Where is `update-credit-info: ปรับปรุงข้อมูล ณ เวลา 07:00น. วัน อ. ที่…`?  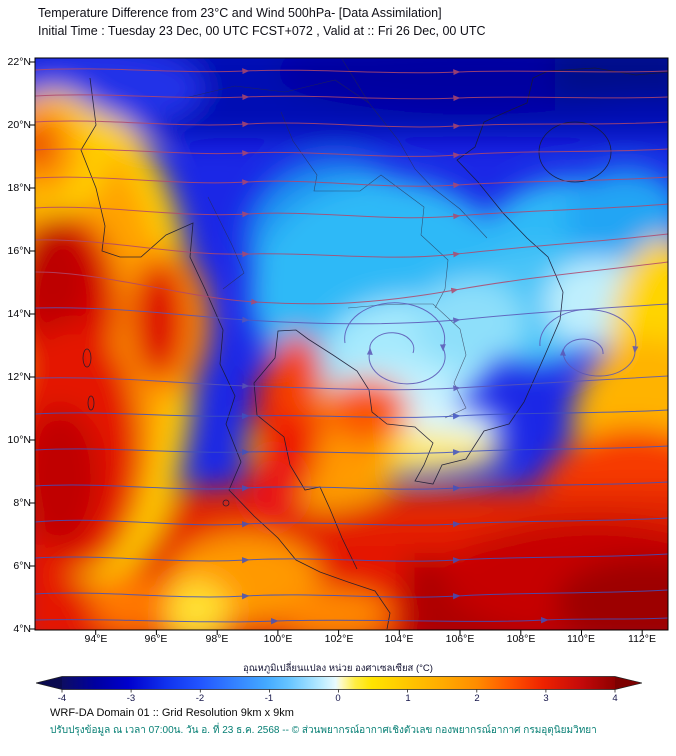 update-credit-info: ปรับปรุงข้อมูล ณ เวลา 07:00น. วัน อ. ที่… is located at coordinates (323, 730).